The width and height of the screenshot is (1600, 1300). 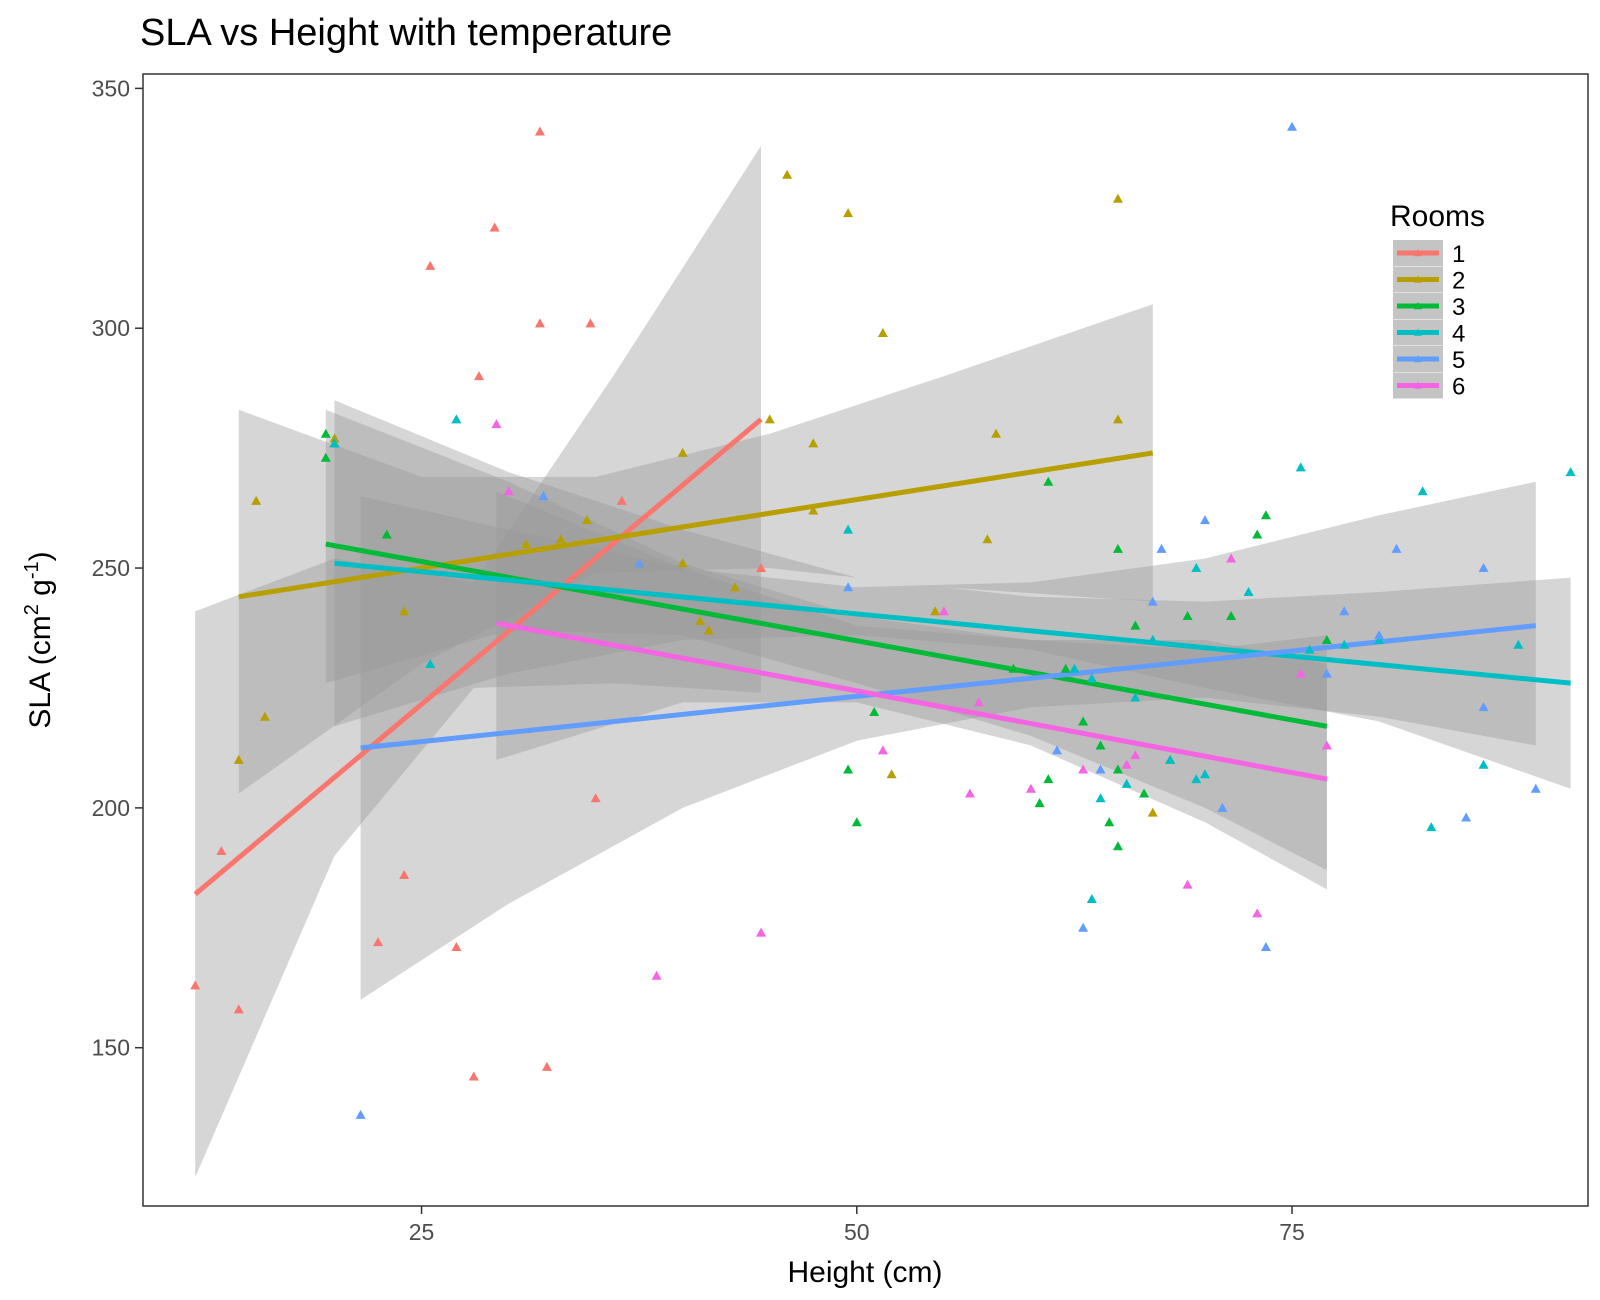 I want to click on legend-label-room-3: 3, so click(x=1458, y=307).